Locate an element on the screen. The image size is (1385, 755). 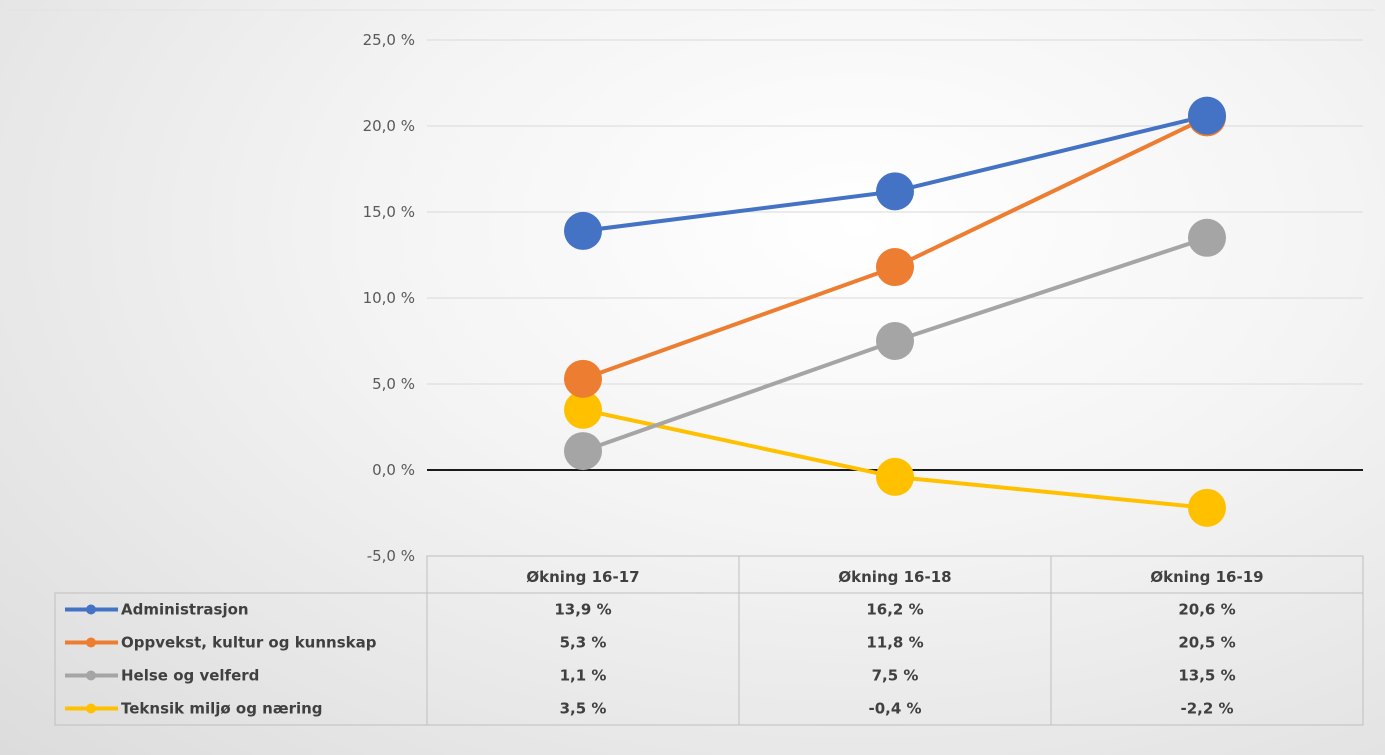
table-row-label: Teknsik miljø og næring is located at coordinates (222, 709).